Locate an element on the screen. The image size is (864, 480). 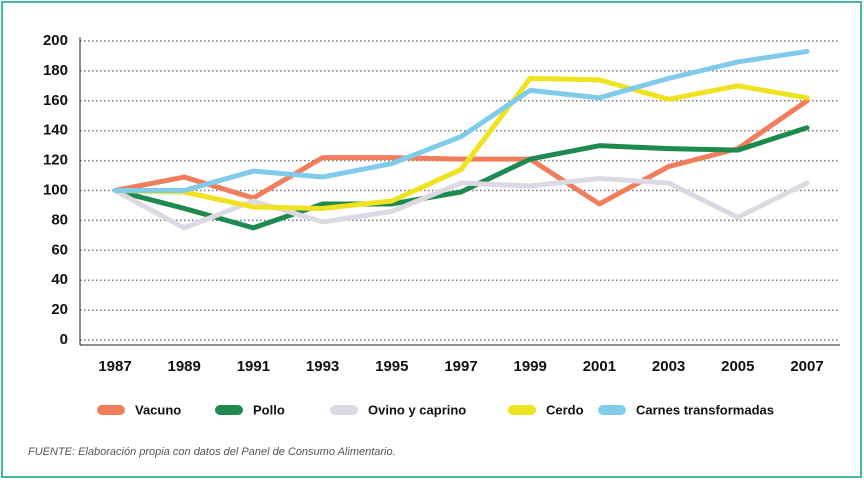
y-tick-label: 20 is located at coordinates (59, 309).